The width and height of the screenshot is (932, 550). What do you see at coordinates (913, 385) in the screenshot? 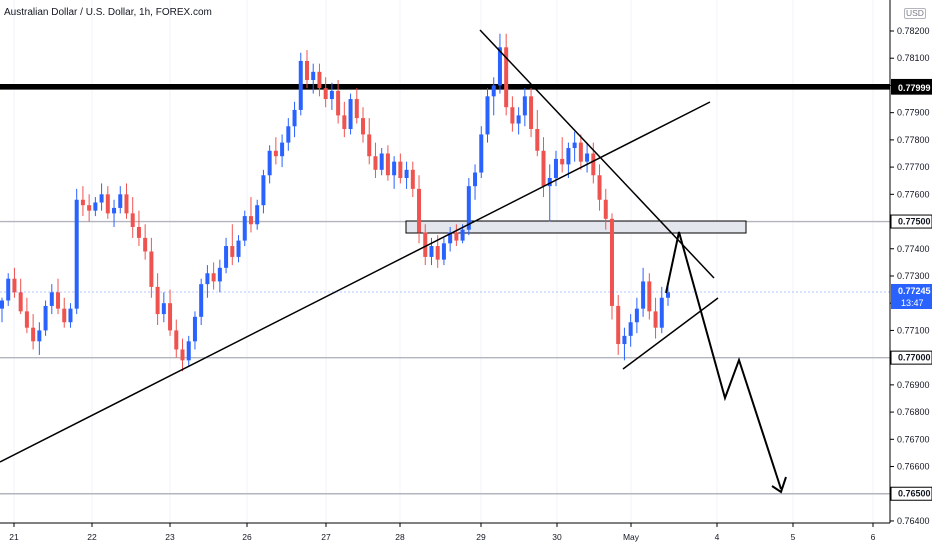
I see `price-tick-label: 0.76900` at bounding box center [913, 385].